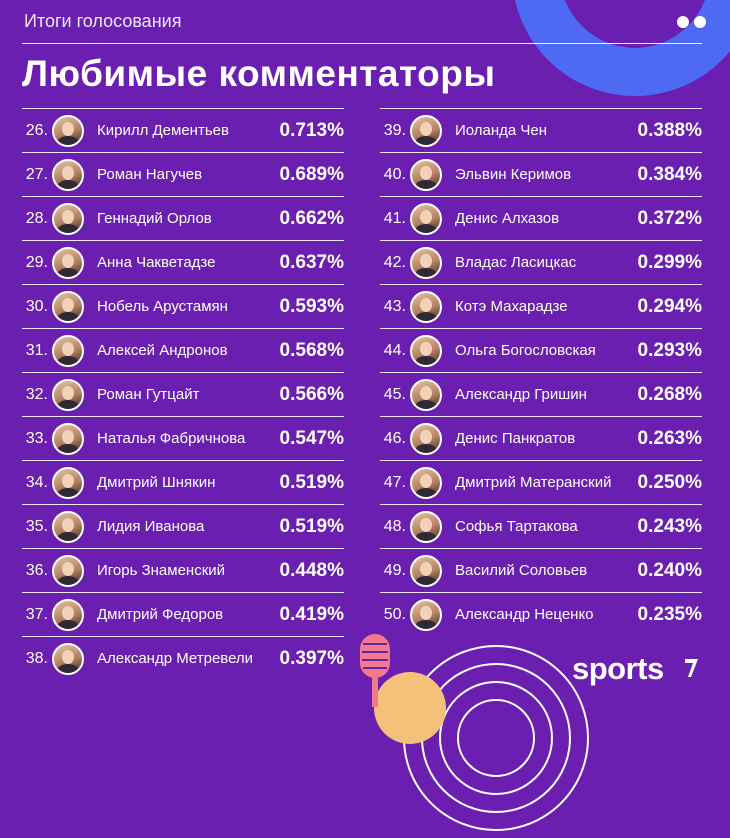 This screenshot has height=838, width=730. Describe the element at coordinates (311, 174) in the screenshot. I see `vote-percentage: 0.689%` at that location.